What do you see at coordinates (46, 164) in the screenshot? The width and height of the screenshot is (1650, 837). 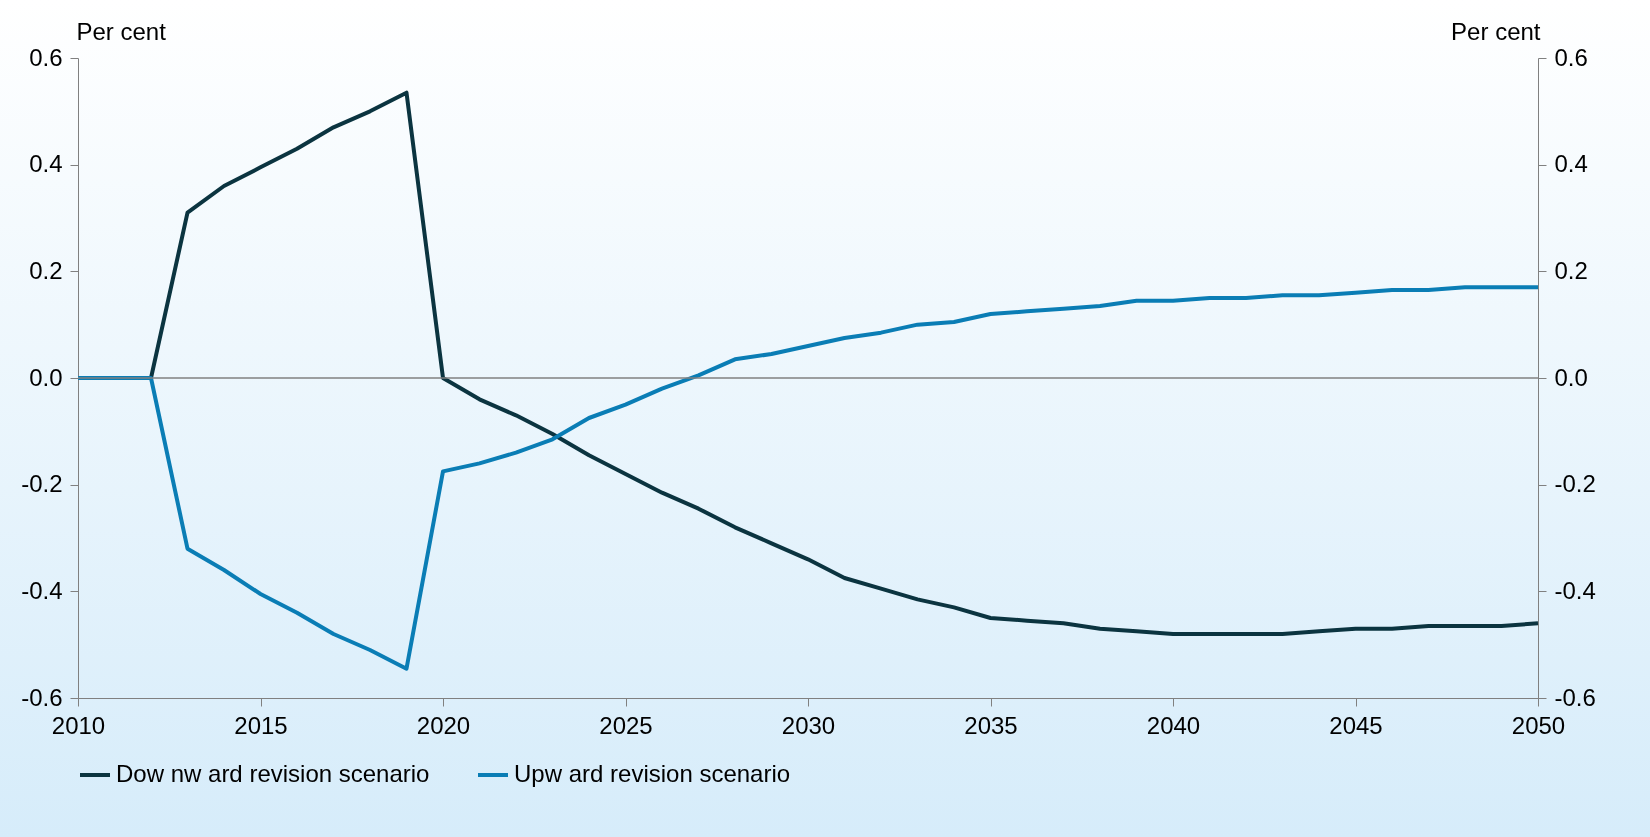 I see `y-tick-label: 0.4` at bounding box center [46, 164].